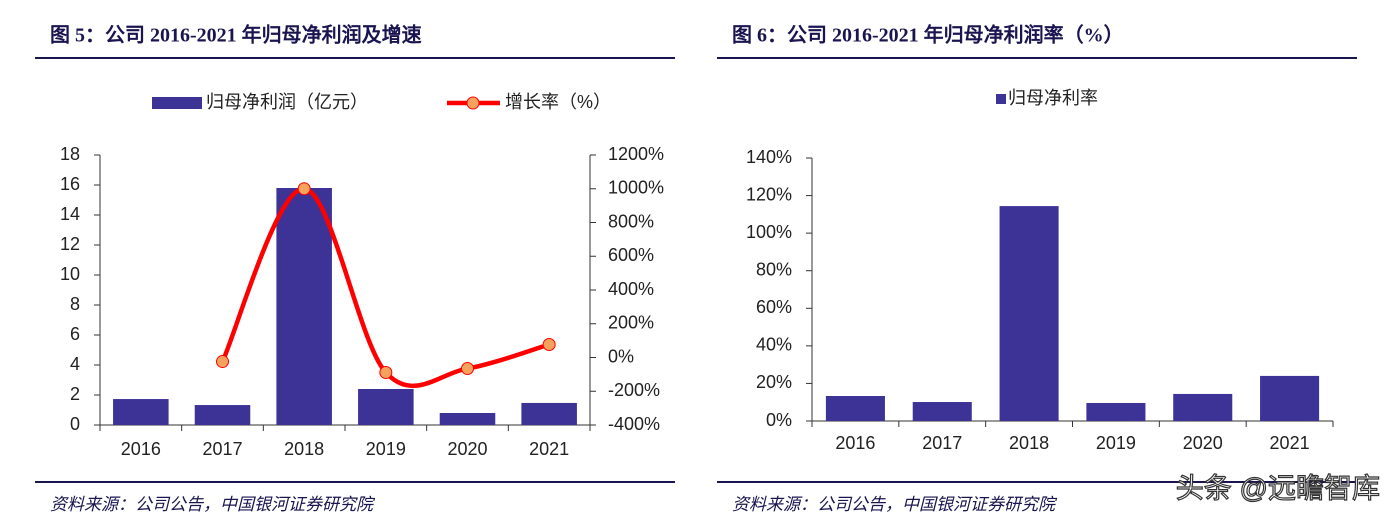  Describe the element at coordinates (558, 102) in the screenshot. I see `legend-label: 增长率（%）` at that location.